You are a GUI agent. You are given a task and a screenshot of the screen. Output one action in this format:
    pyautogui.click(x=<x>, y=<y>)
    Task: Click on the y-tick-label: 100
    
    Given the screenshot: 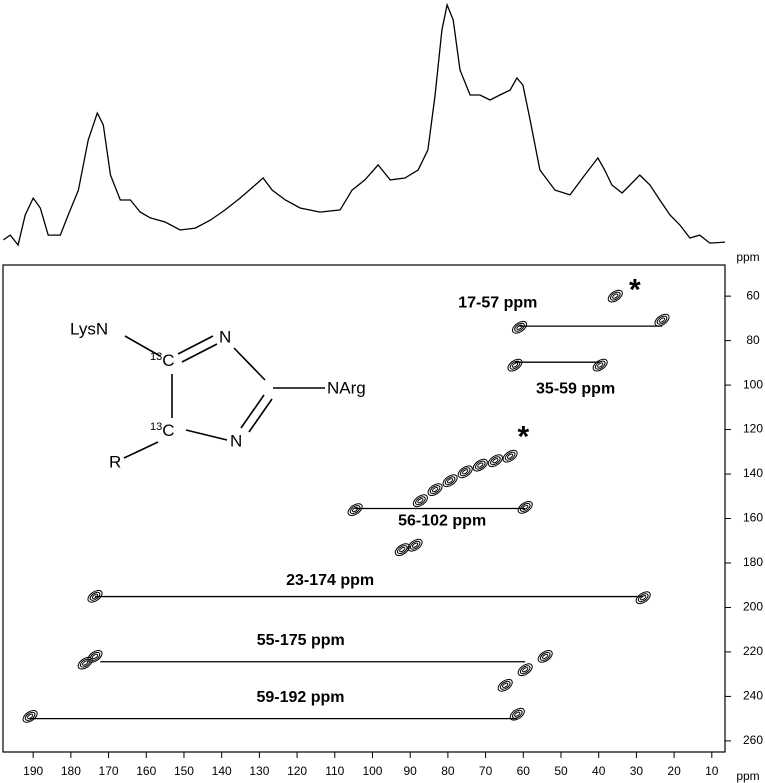 What is the action you would take?
    pyautogui.click(x=753, y=384)
    